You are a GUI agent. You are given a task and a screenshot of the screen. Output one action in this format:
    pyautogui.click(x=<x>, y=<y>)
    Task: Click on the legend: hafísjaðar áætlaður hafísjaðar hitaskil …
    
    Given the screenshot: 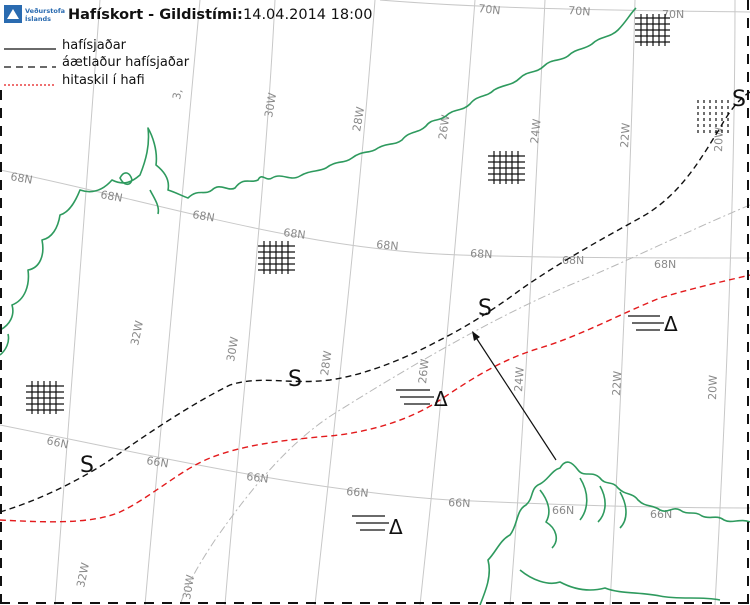 What is the action you would take?
    pyautogui.click(x=97, y=63)
    